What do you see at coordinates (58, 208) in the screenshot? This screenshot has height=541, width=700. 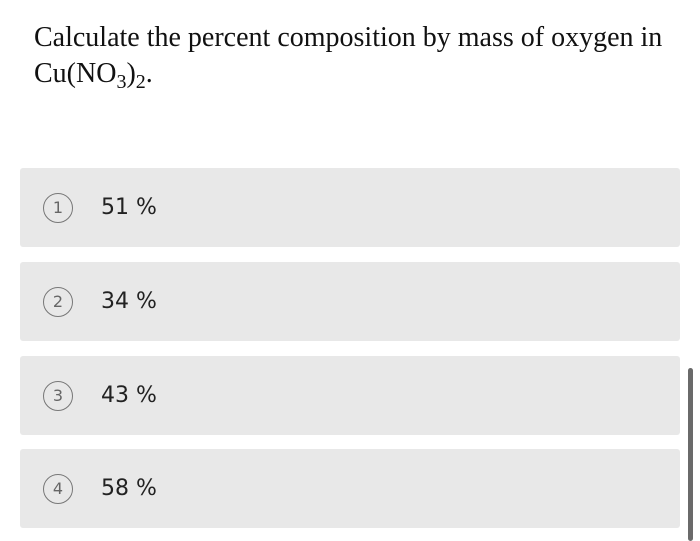 I see `option-number: 1` at bounding box center [58, 208].